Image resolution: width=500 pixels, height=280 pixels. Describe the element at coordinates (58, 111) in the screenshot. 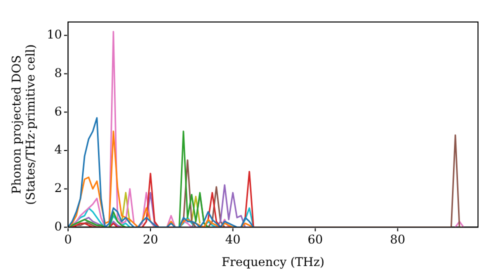

I see `y-tick-label: 6` at that location.